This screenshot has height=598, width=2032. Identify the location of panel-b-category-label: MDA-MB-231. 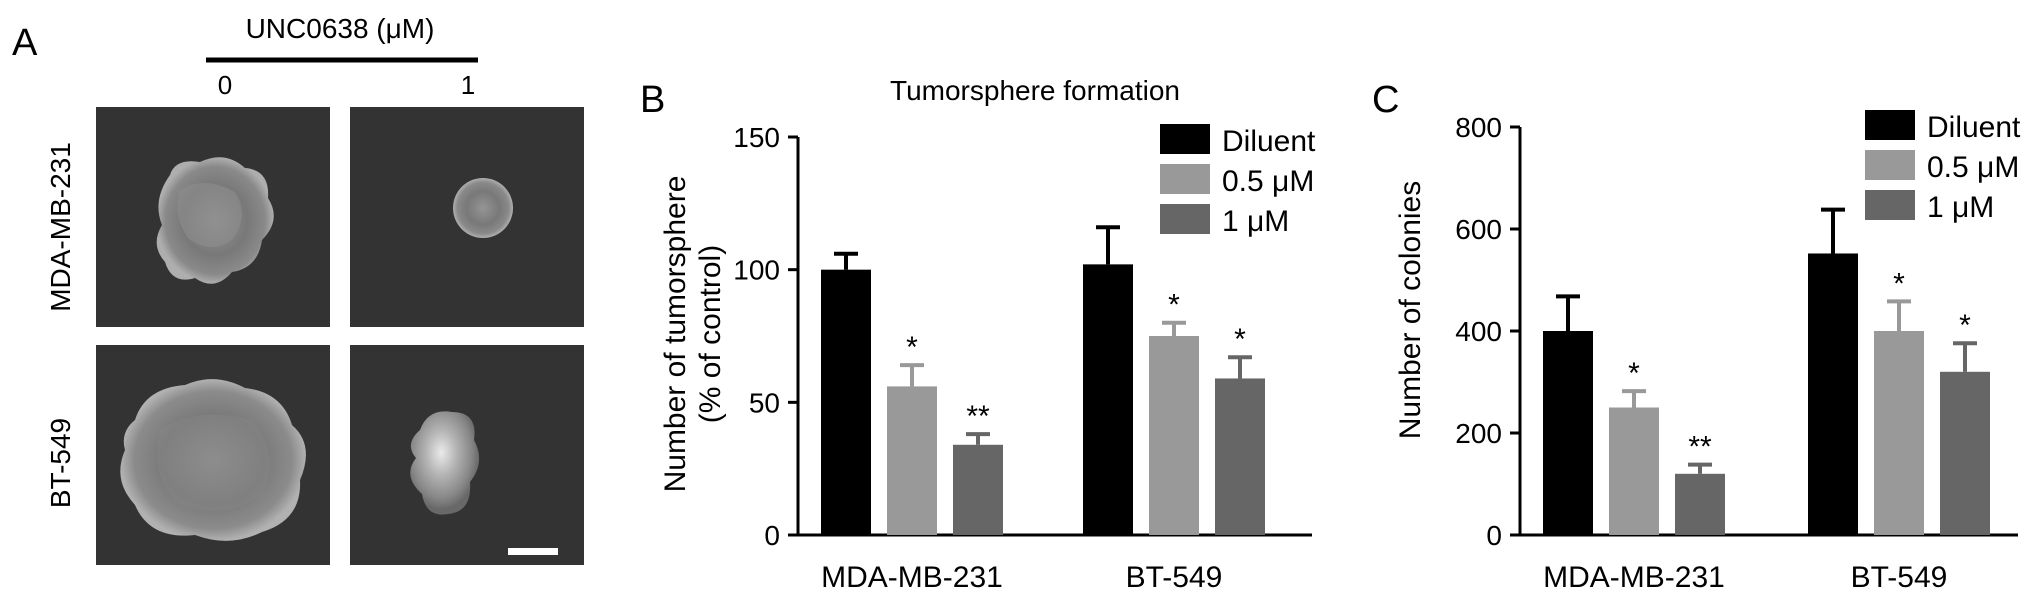
(912, 577).